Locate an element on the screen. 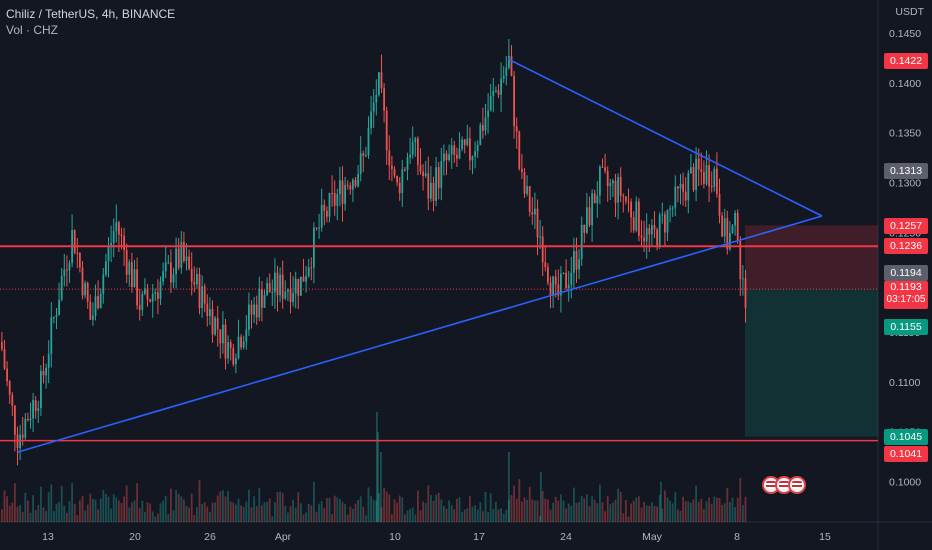 The width and height of the screenshot is (932, 550). symbol-title: Chiliz / TetherUS, 4h, BINANCE is located at coordinates (91, 14).